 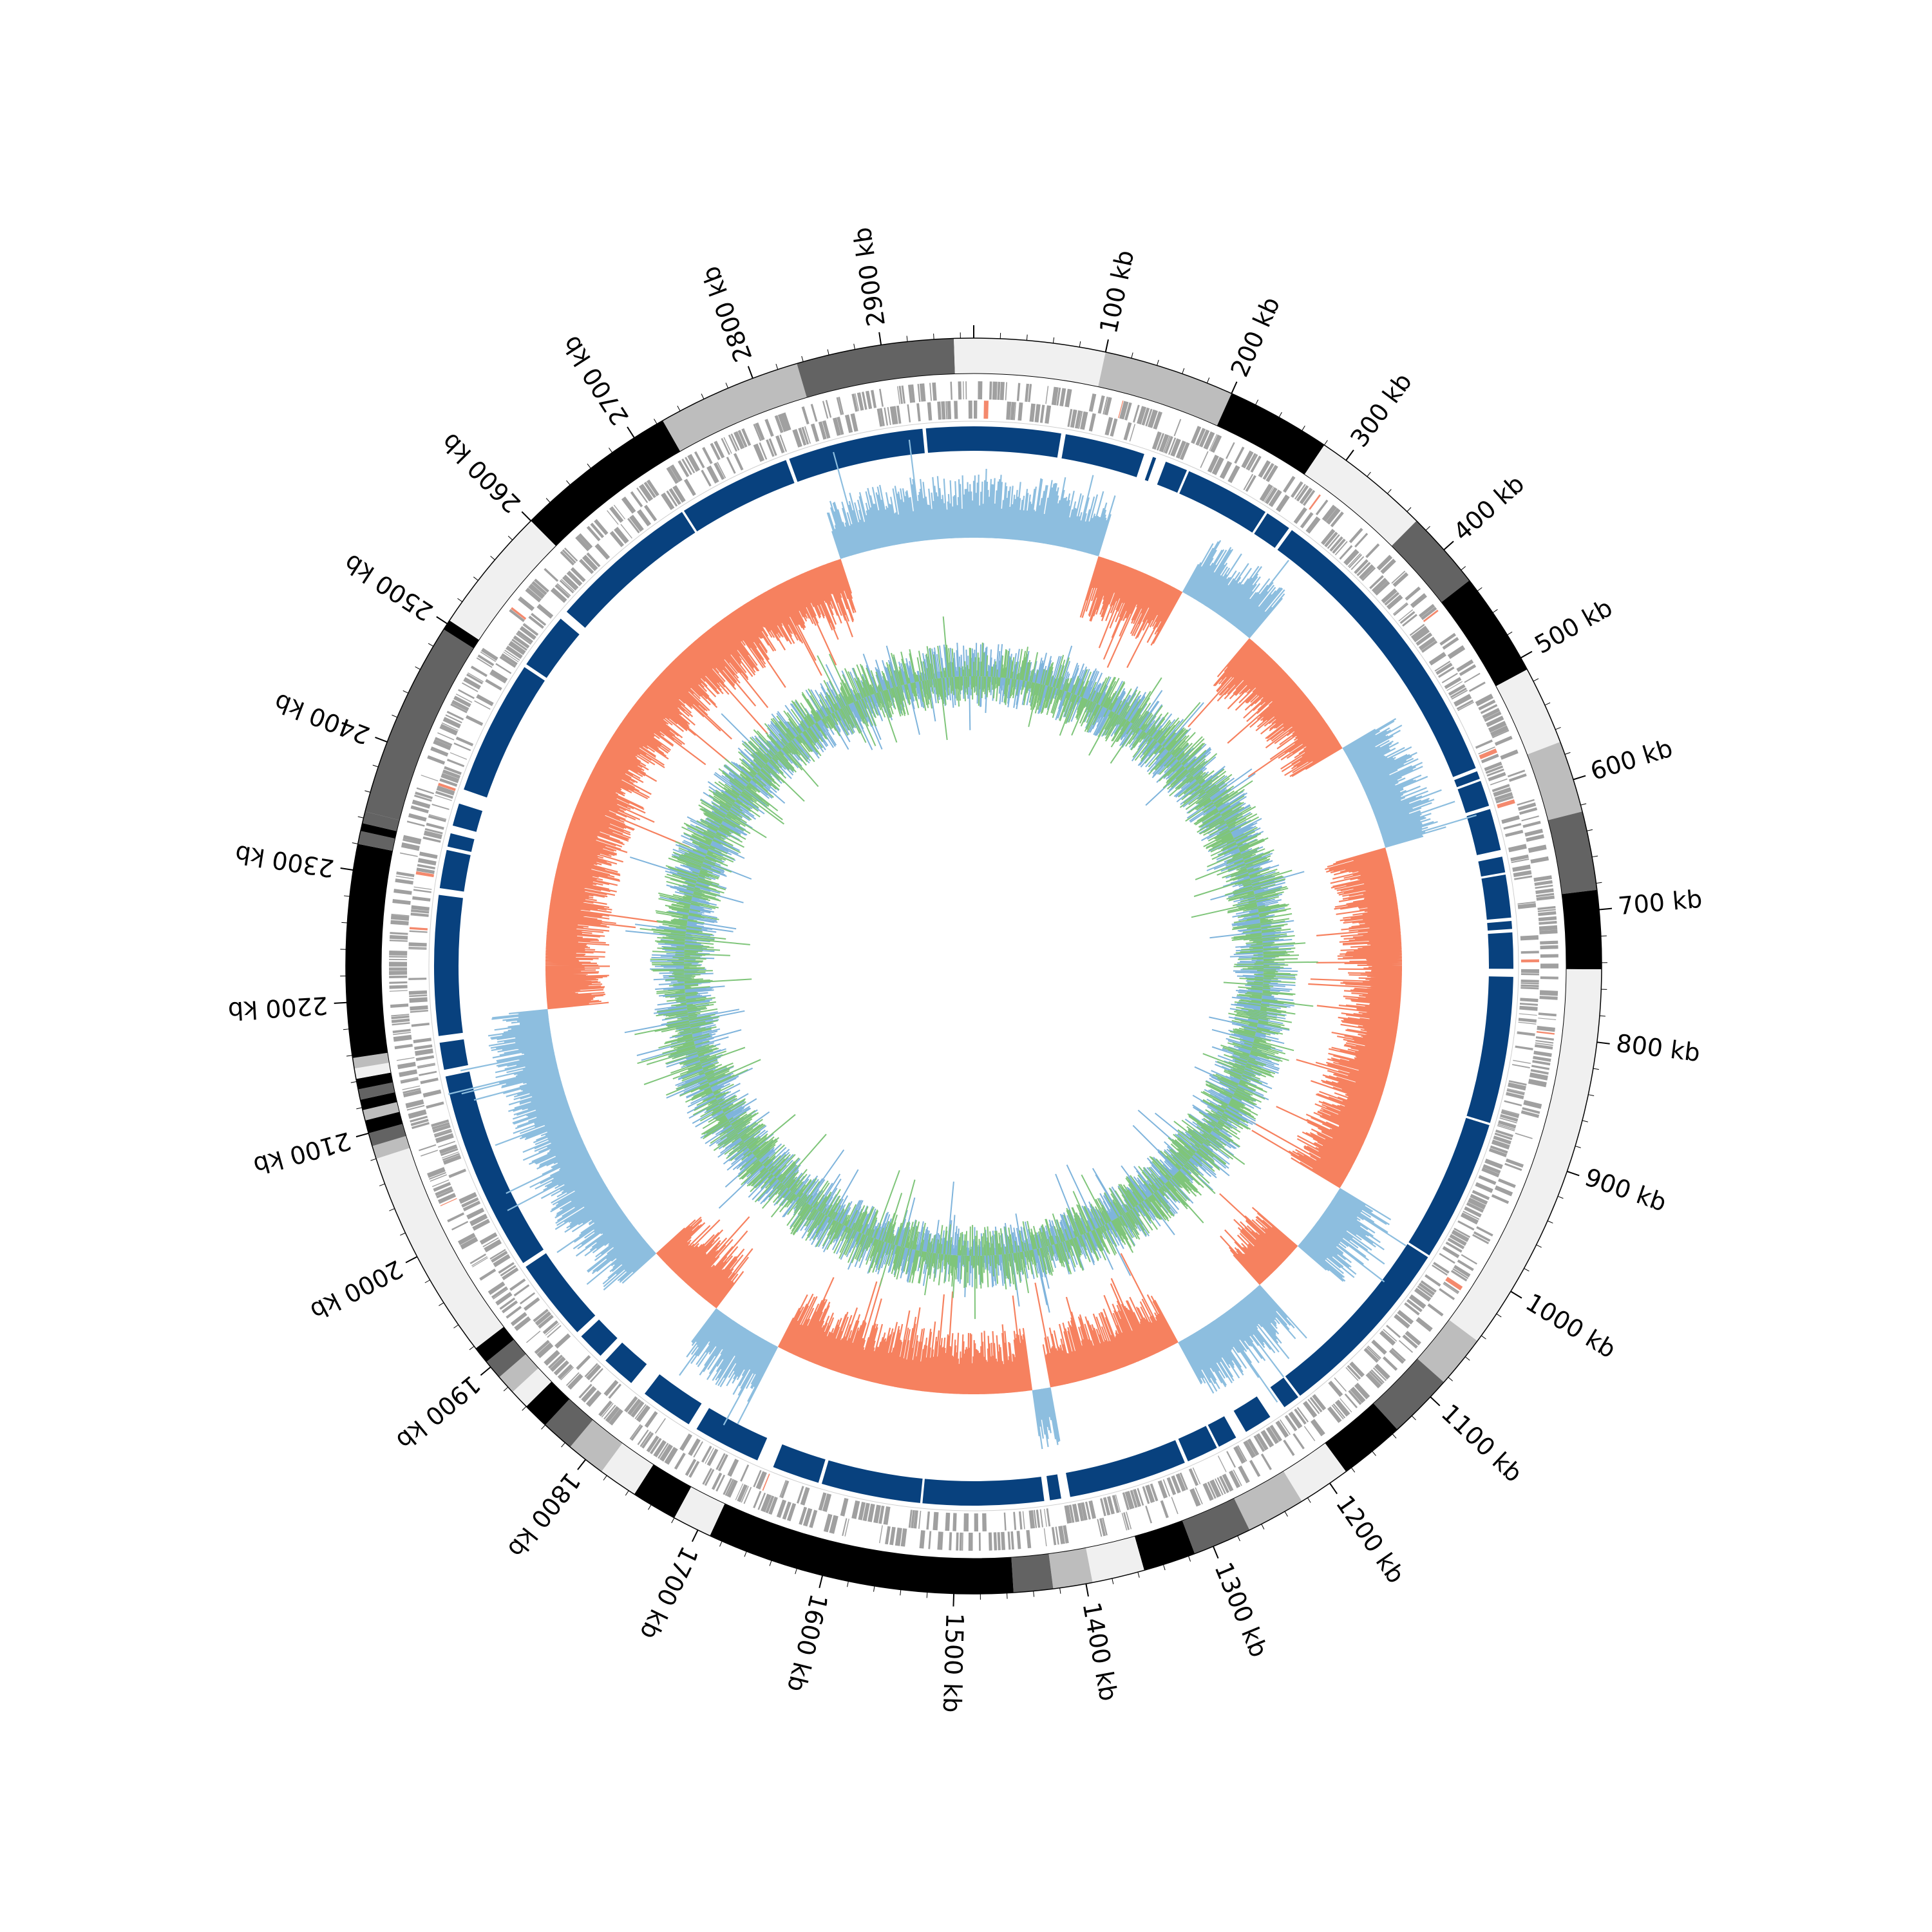 I want to click on tick-label: 600 kb, so click(x=1632, y=760).